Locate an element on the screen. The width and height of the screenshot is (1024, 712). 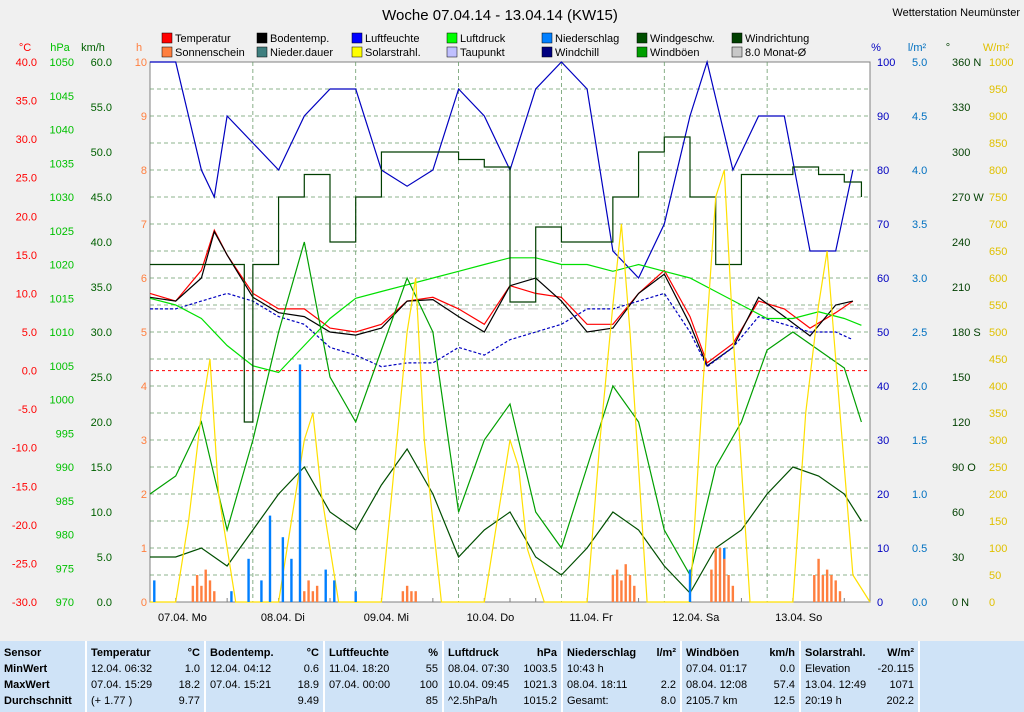
stats-column-title: Bodentemp. is located at coordinates (242, 653).